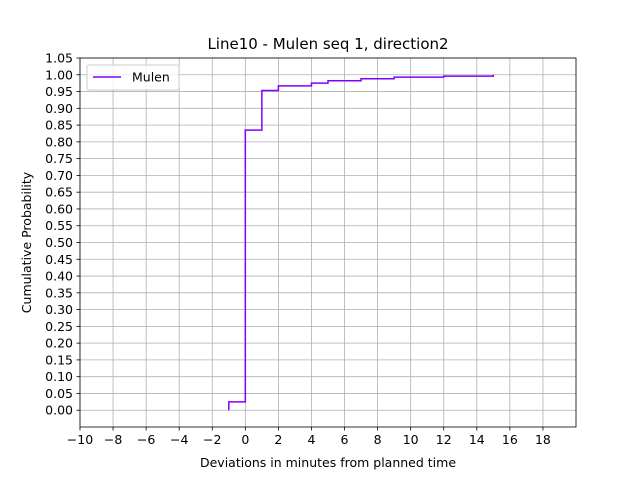 This screenshot has height=480, width=640. I want to click on y-tick-label: 0.25, so click(59, 326).